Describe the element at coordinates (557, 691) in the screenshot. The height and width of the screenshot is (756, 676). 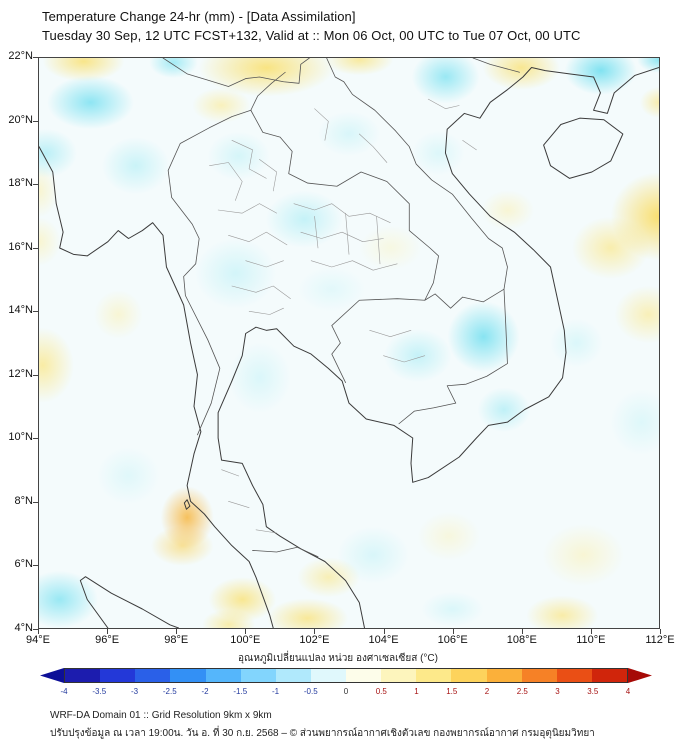
I see `colorbar-tick-label: 3` at that location.